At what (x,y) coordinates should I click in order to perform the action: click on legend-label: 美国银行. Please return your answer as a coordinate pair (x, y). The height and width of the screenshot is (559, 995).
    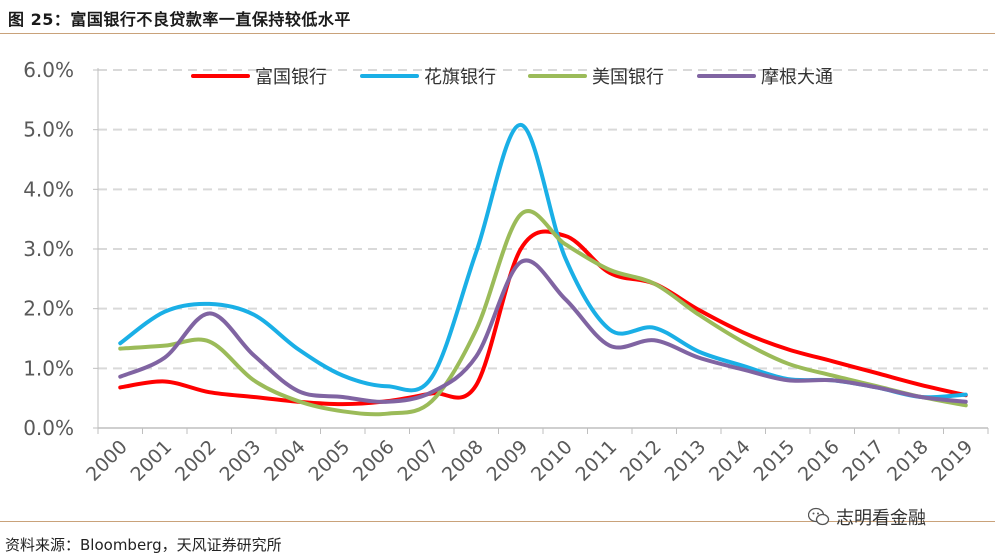
    Looking at the image, I should click on (628, 77).